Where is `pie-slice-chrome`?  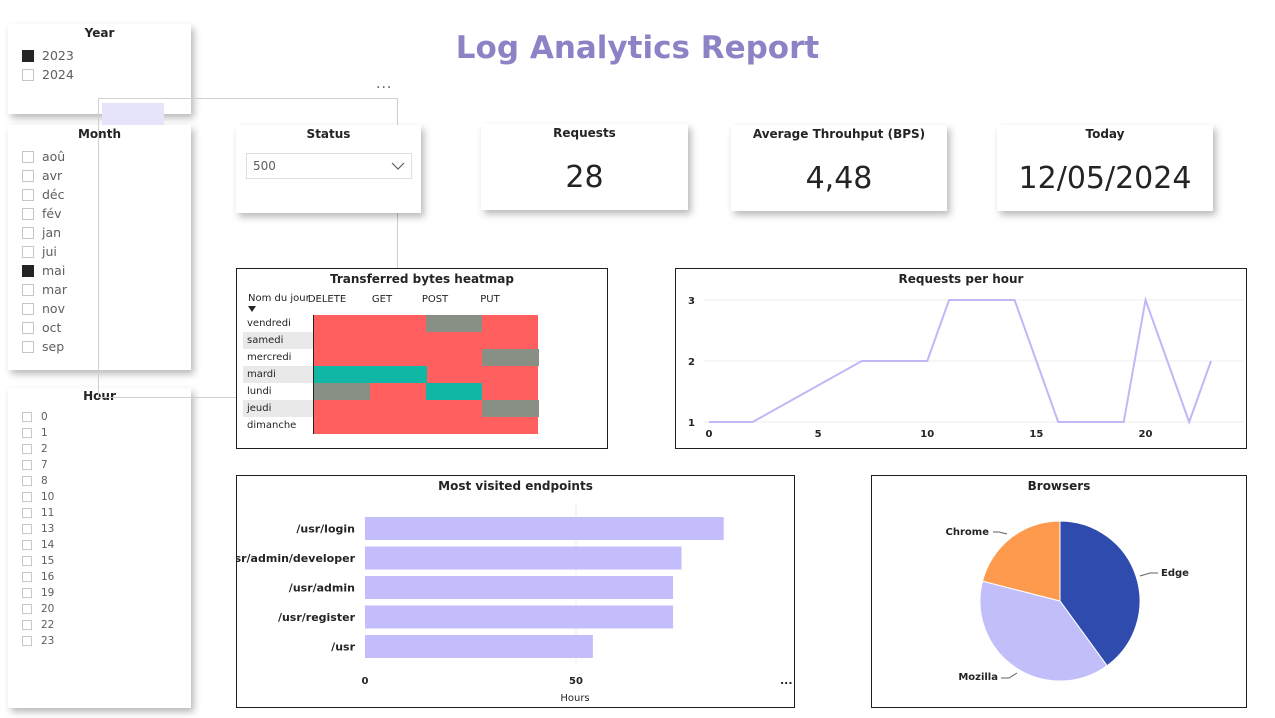 pie-slice-chrome is located at coordinates (1021, 561).